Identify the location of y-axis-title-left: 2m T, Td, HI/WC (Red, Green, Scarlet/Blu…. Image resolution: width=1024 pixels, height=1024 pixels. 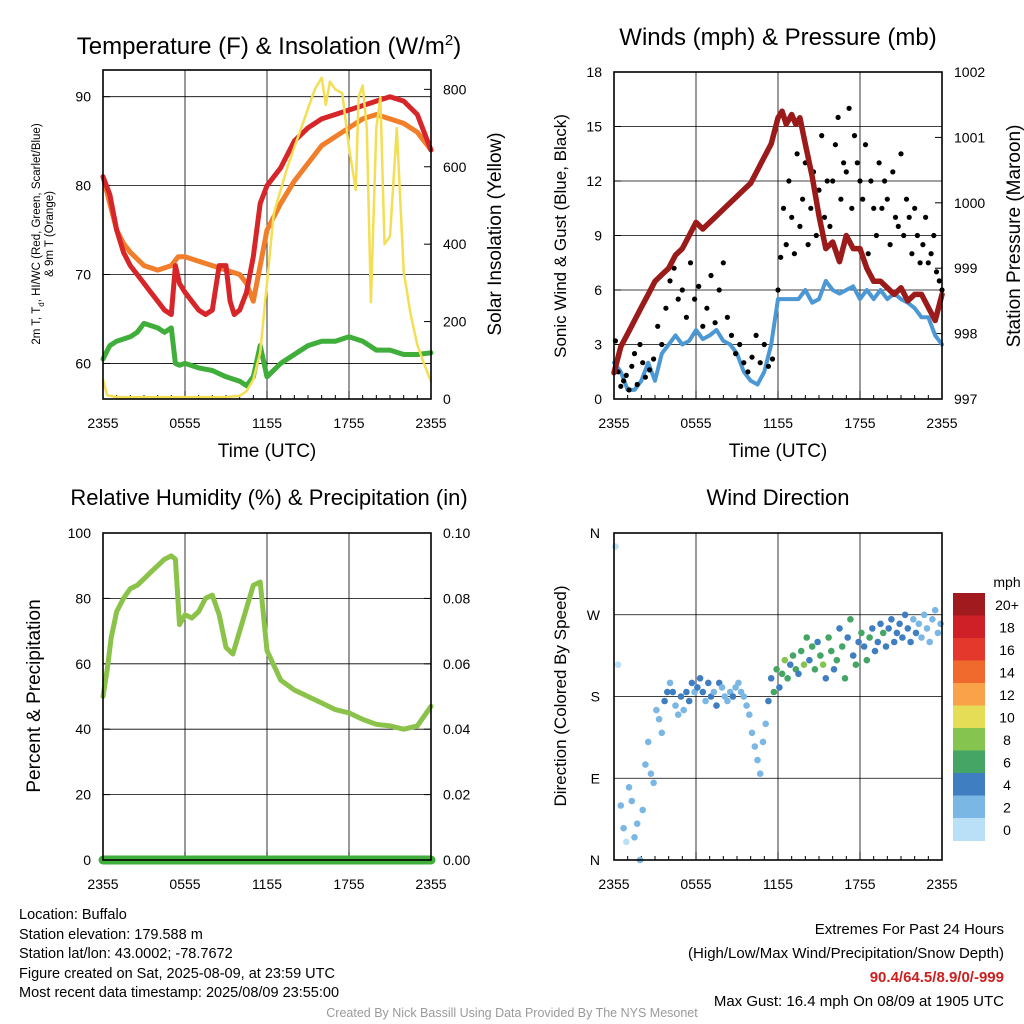
(38, 233).